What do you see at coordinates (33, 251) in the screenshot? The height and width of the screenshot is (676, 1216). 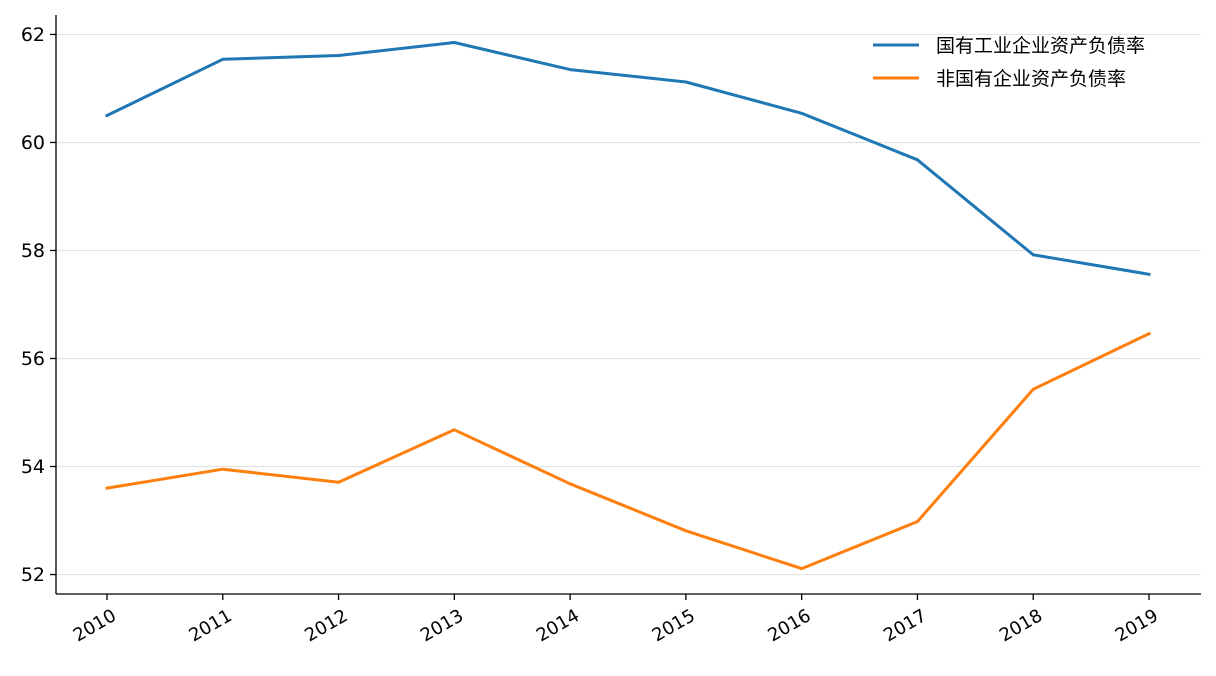 I see `y-tick-label: 58` at bounding box center [33, 251].